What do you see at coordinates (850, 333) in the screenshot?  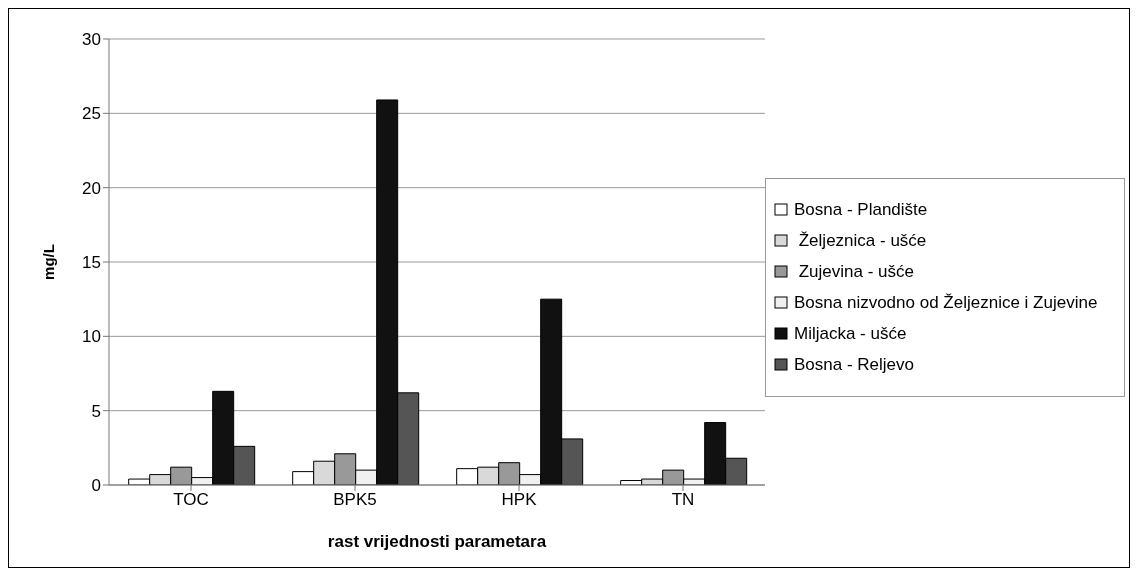 I see `legend-label: Miljacka - ušće` at bounding box center [850, 333].